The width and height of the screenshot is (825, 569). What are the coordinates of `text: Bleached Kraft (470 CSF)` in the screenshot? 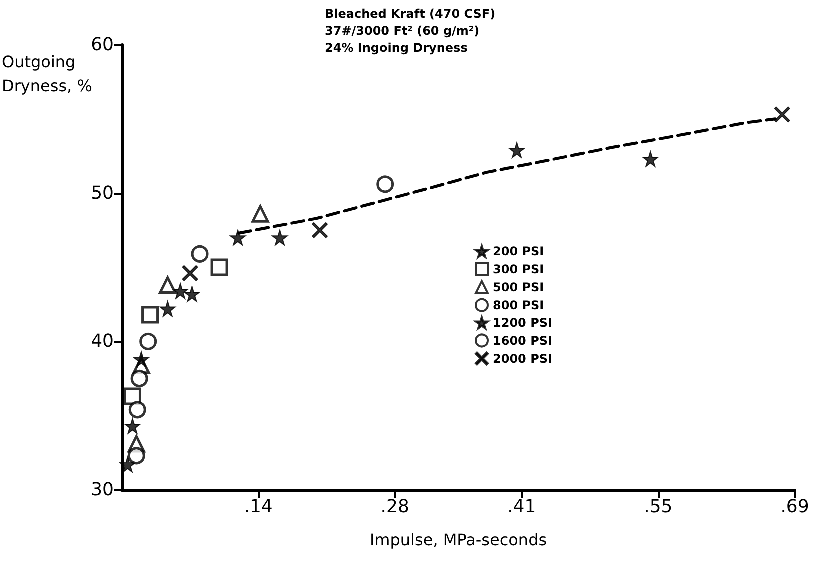 It's located at (410, 14).